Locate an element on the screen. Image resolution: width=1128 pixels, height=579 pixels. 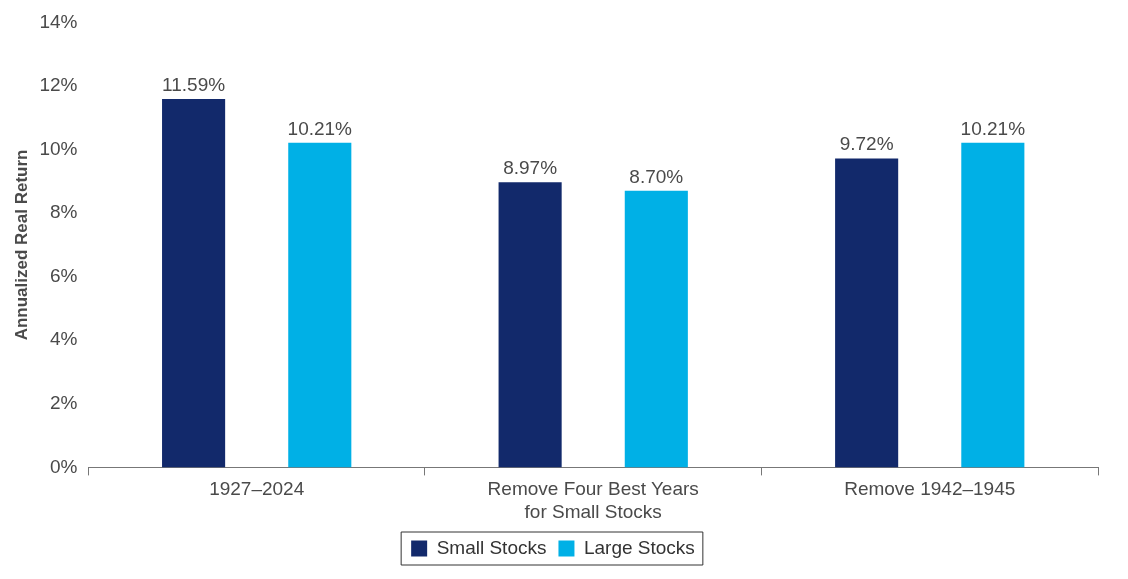
y-tick-label: 4% is located at coordinates (63, 339).